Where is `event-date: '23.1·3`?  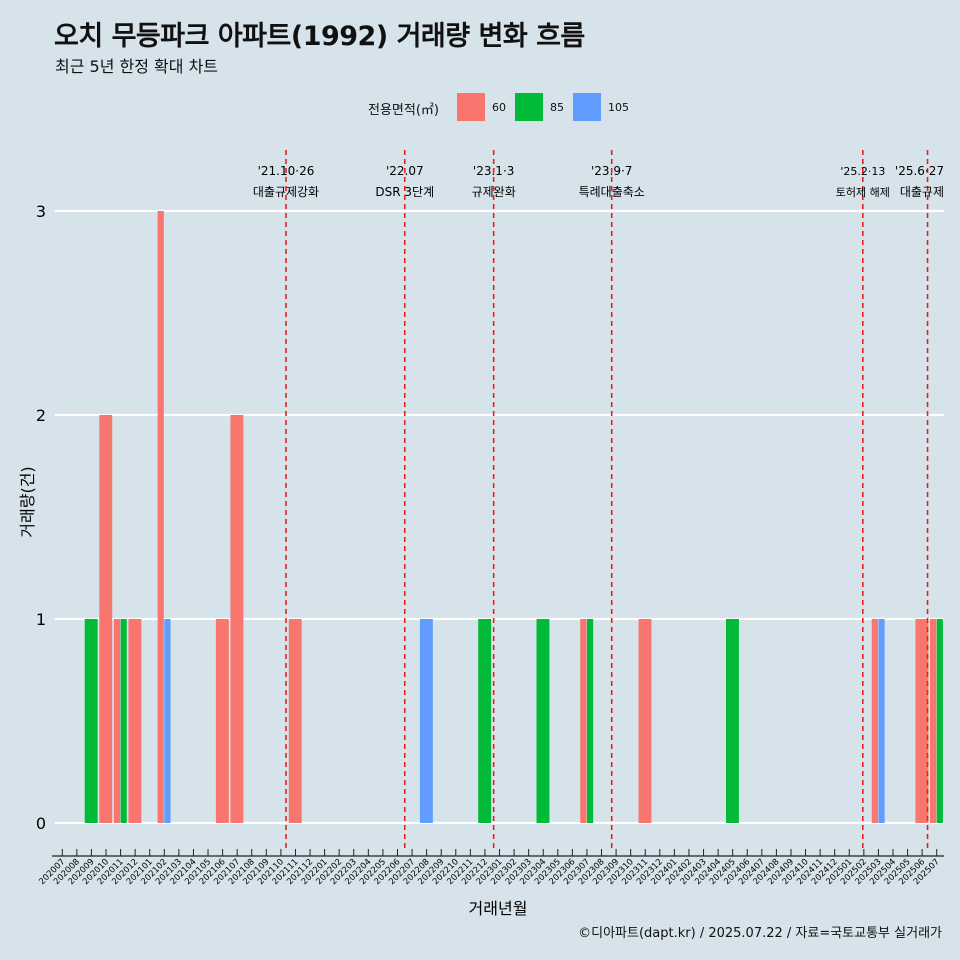 event-date: '23.1·3 is located at coordinates (493, 171).